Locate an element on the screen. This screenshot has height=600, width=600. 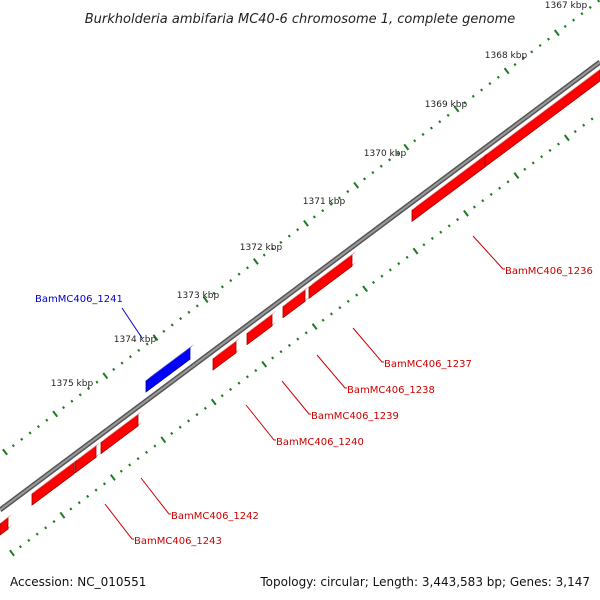
kbp-label: 1372 kbp is located at coordinates (261, 248).